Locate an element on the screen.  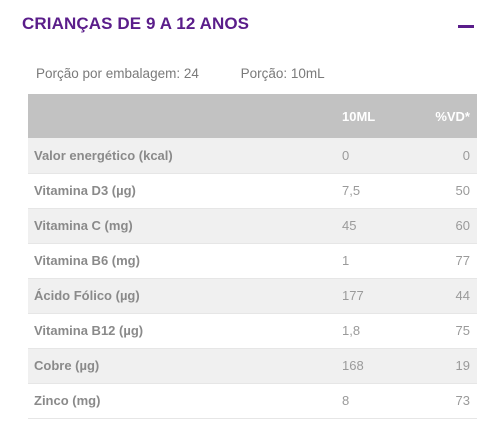
nutrient-amount: 0 is located at coordinates (382, 156).